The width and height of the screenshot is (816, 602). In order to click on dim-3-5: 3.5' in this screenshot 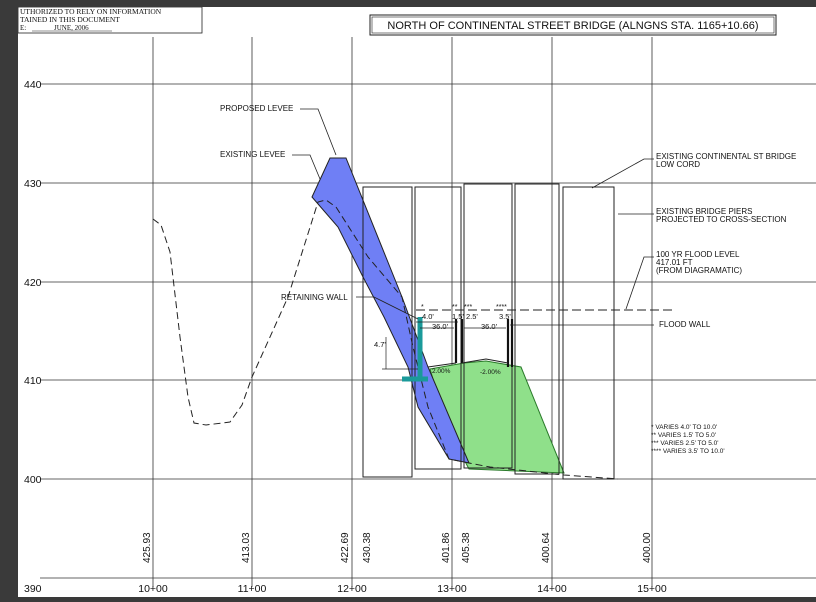, I will do `click(505, 316)`.